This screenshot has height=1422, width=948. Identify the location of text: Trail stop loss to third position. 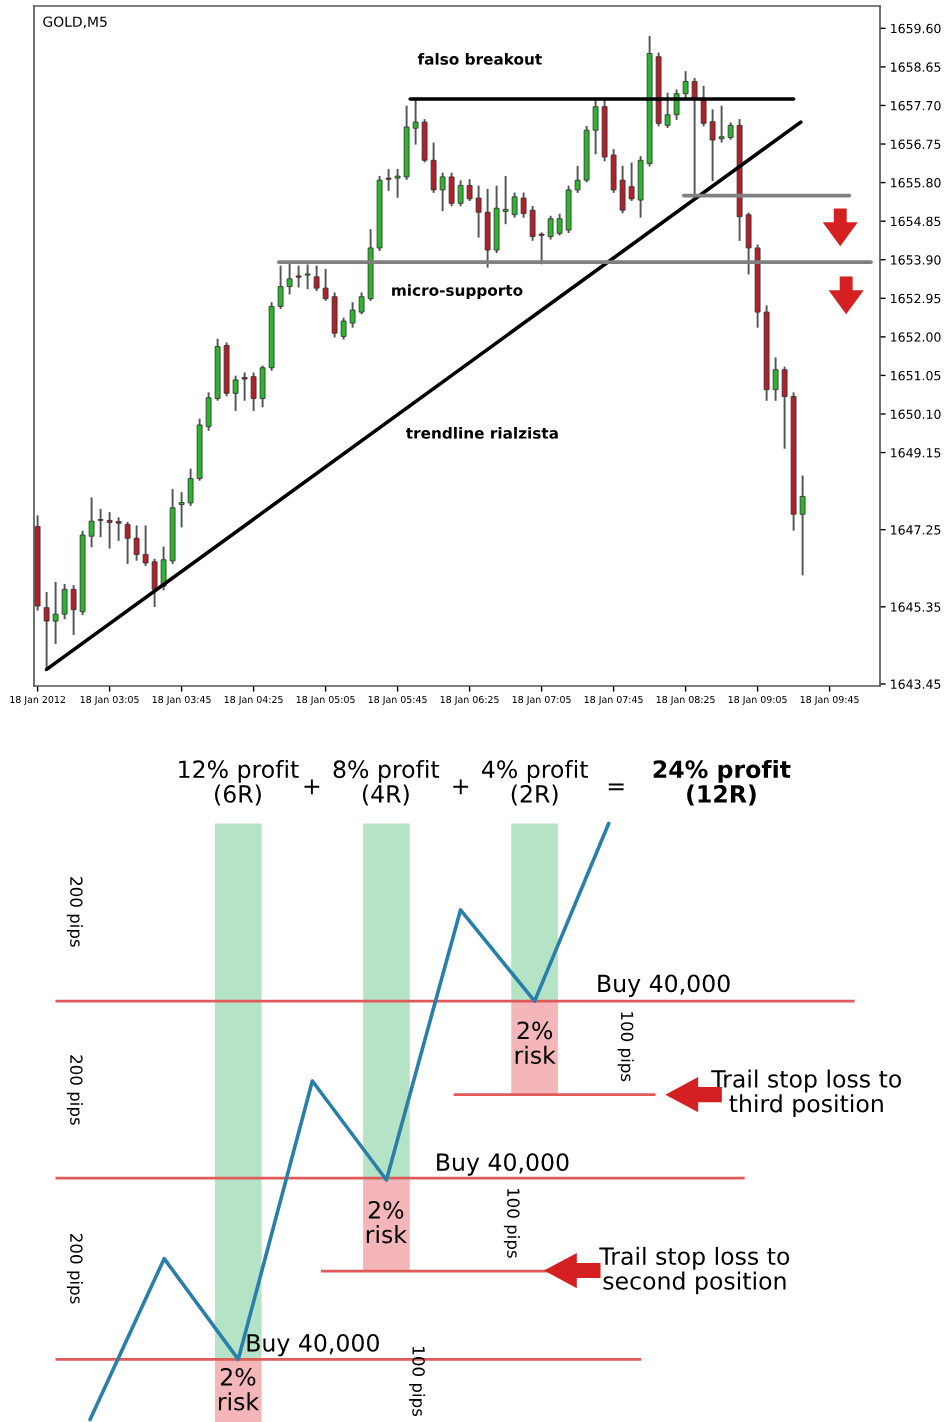
(806, 1093).